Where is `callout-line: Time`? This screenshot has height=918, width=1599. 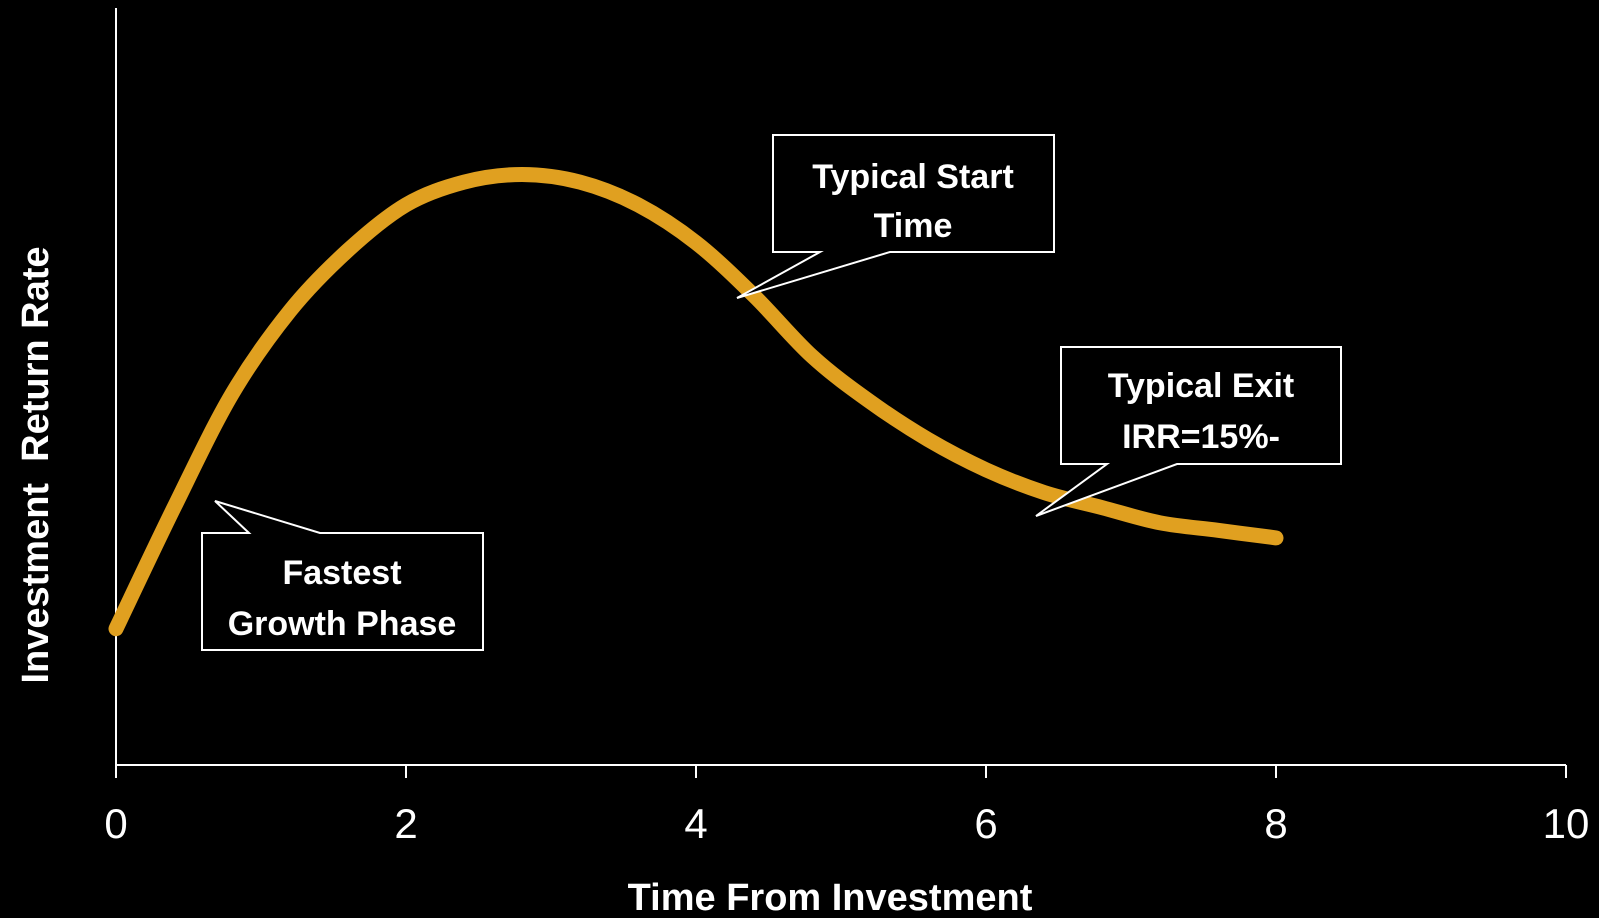 callout-line: Time is located at coordinates (913, 226).